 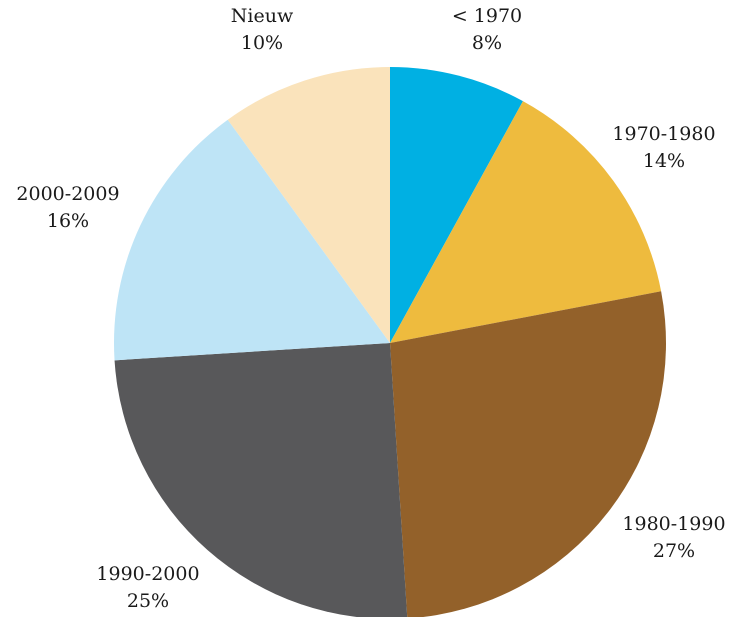 What do you see at coordinates (487, 29) in the screenshot?
I see `slice-label: < 1970 8%` at bounding box center [487, 29].